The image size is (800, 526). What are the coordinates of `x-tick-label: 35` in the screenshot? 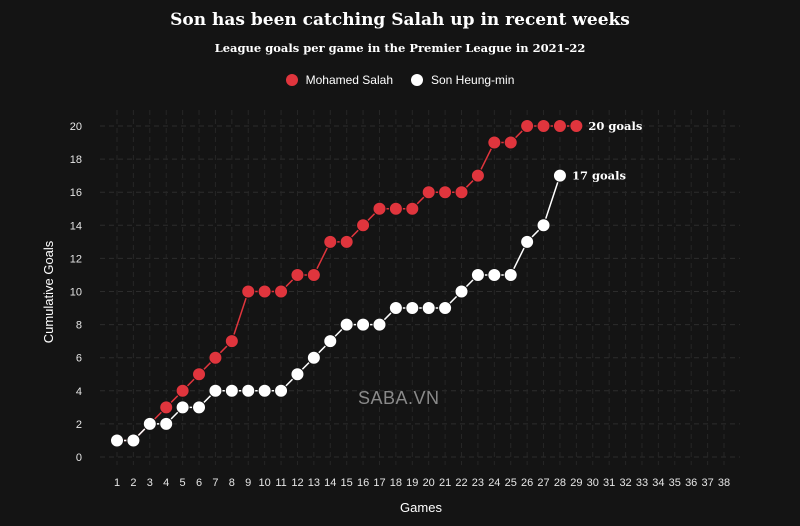 It's located at (675, 483).